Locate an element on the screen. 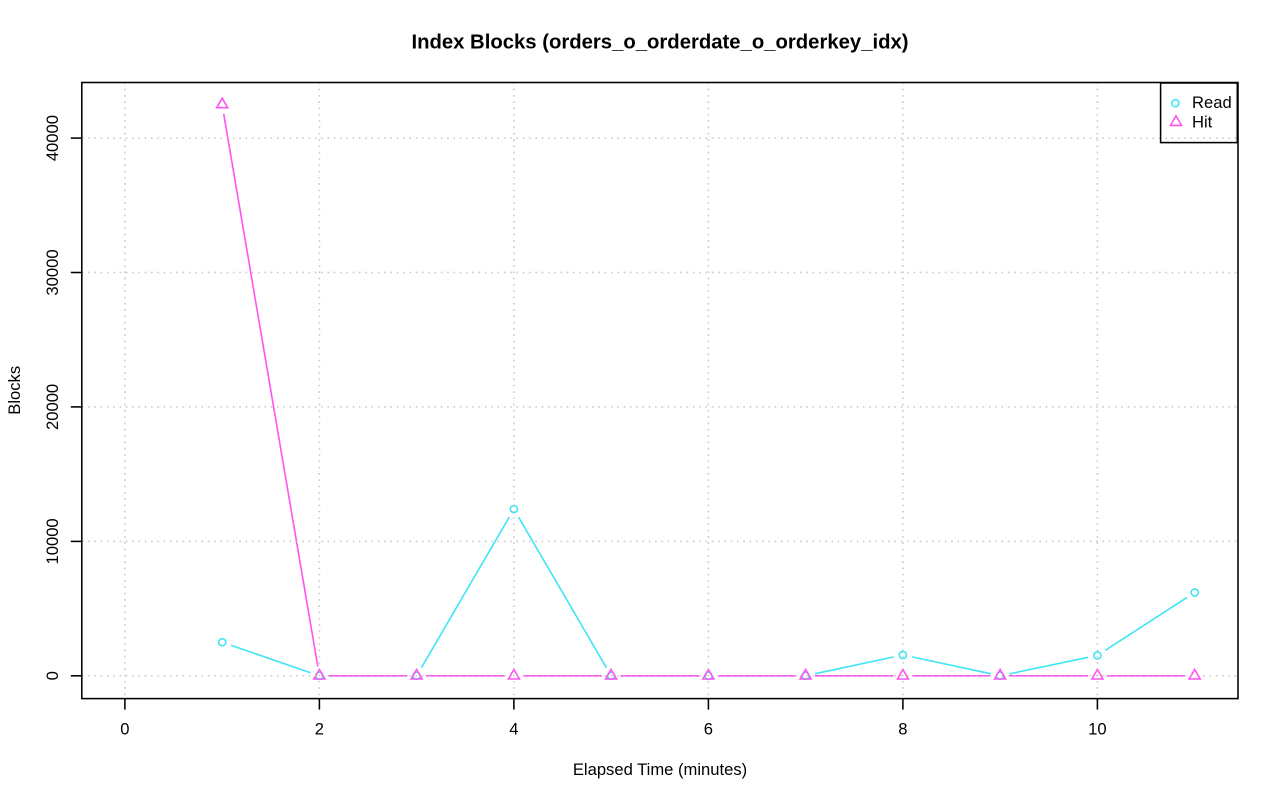  svg-text: 6 is located at coordinates (708, 728).